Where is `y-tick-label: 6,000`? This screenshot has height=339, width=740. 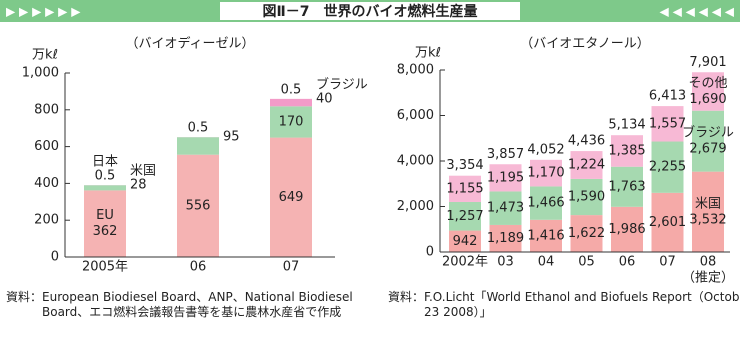
y-tick-label: 6,000 is located at coordinates (415, 115).